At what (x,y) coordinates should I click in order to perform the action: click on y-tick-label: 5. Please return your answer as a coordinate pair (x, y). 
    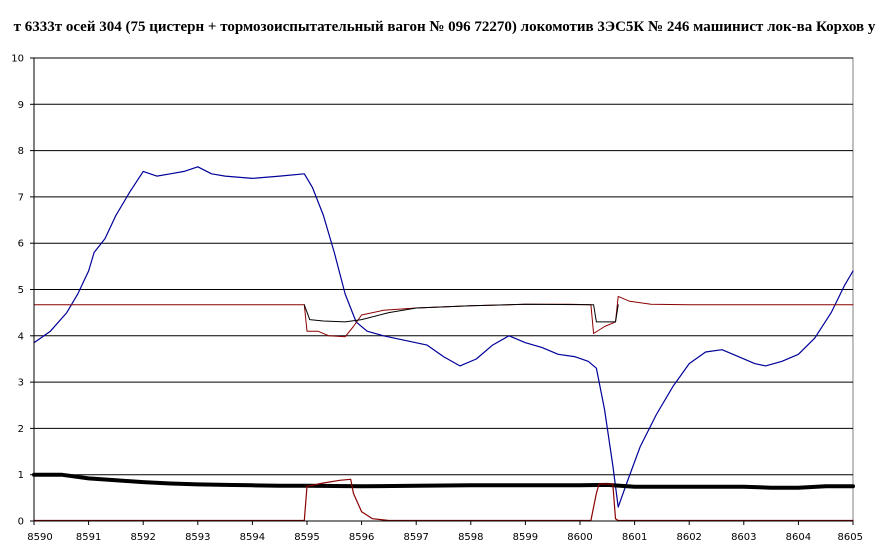
    Looking at the image, I should click on (21, 290).